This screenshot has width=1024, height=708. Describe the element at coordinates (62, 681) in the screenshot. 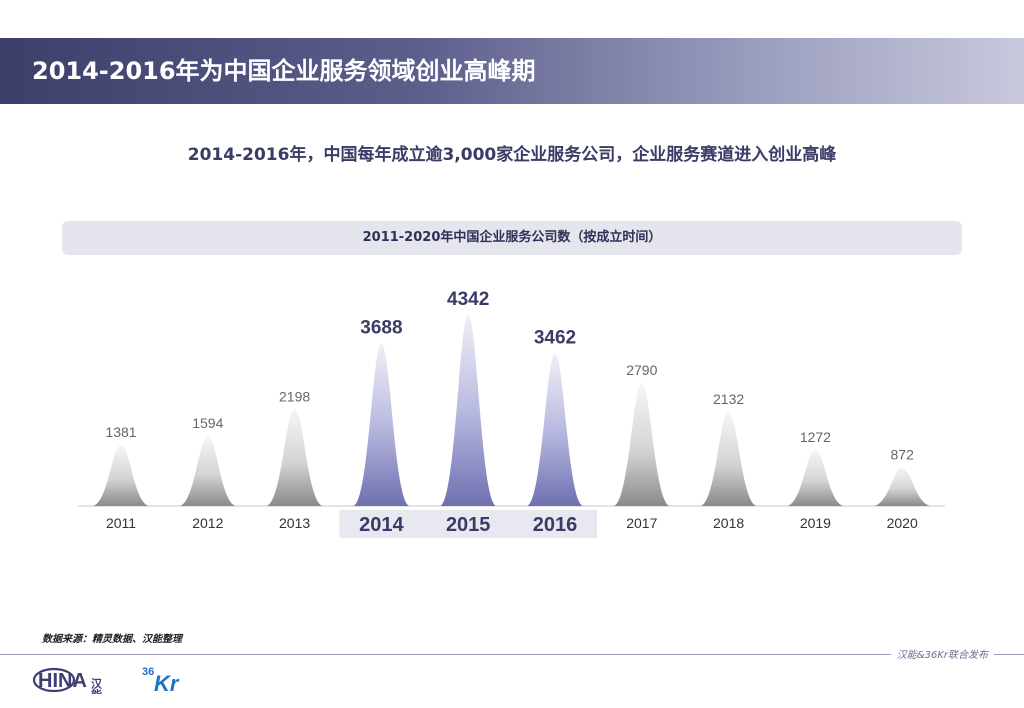

I see `china-logo-text: HINA` at that location.